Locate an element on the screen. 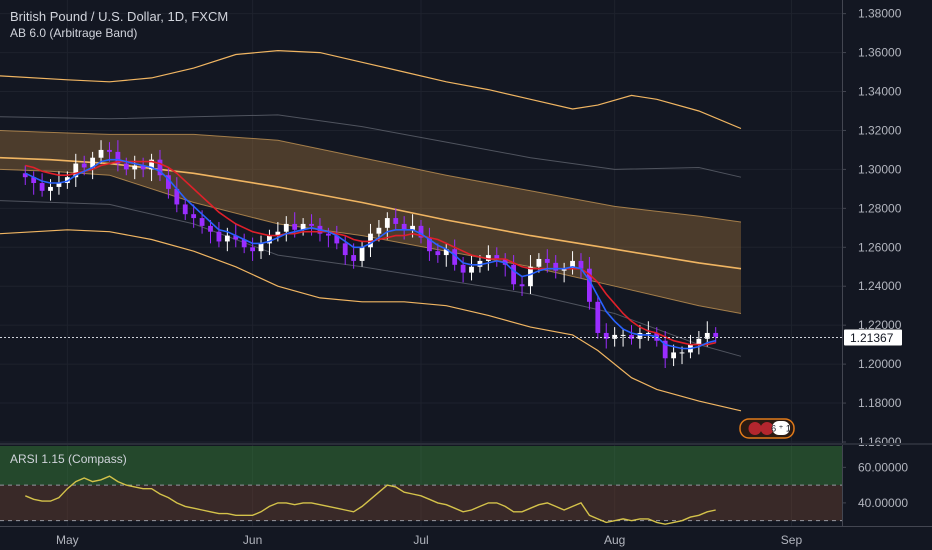 The height and width of the screenshot is (550, 932). arsi-title: ARSI 1.15 (Compass) is located at coordinates (68, 459).